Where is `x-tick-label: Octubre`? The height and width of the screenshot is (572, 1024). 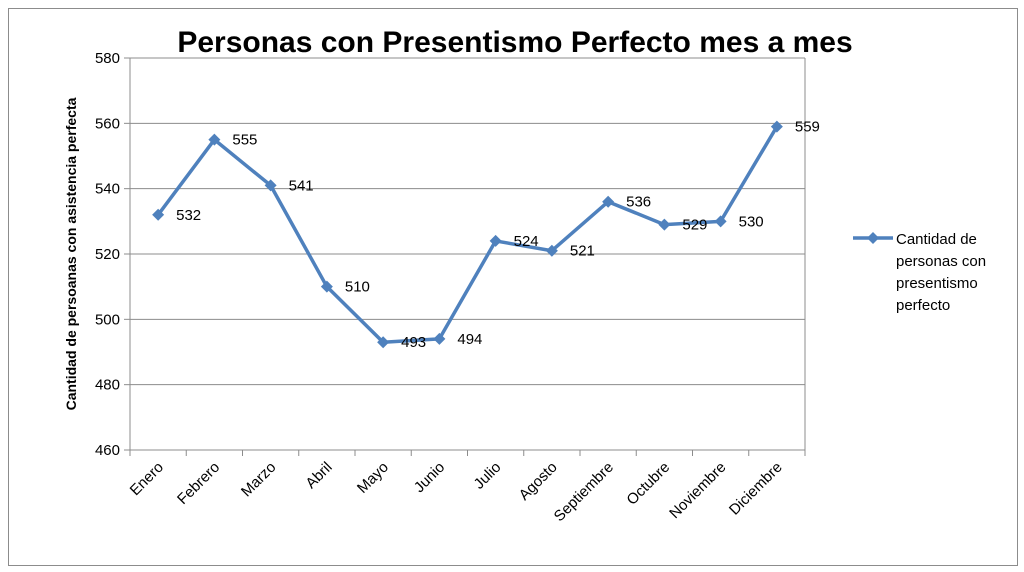
x-tick-label: Octubre is located at coordinates (648, 484).